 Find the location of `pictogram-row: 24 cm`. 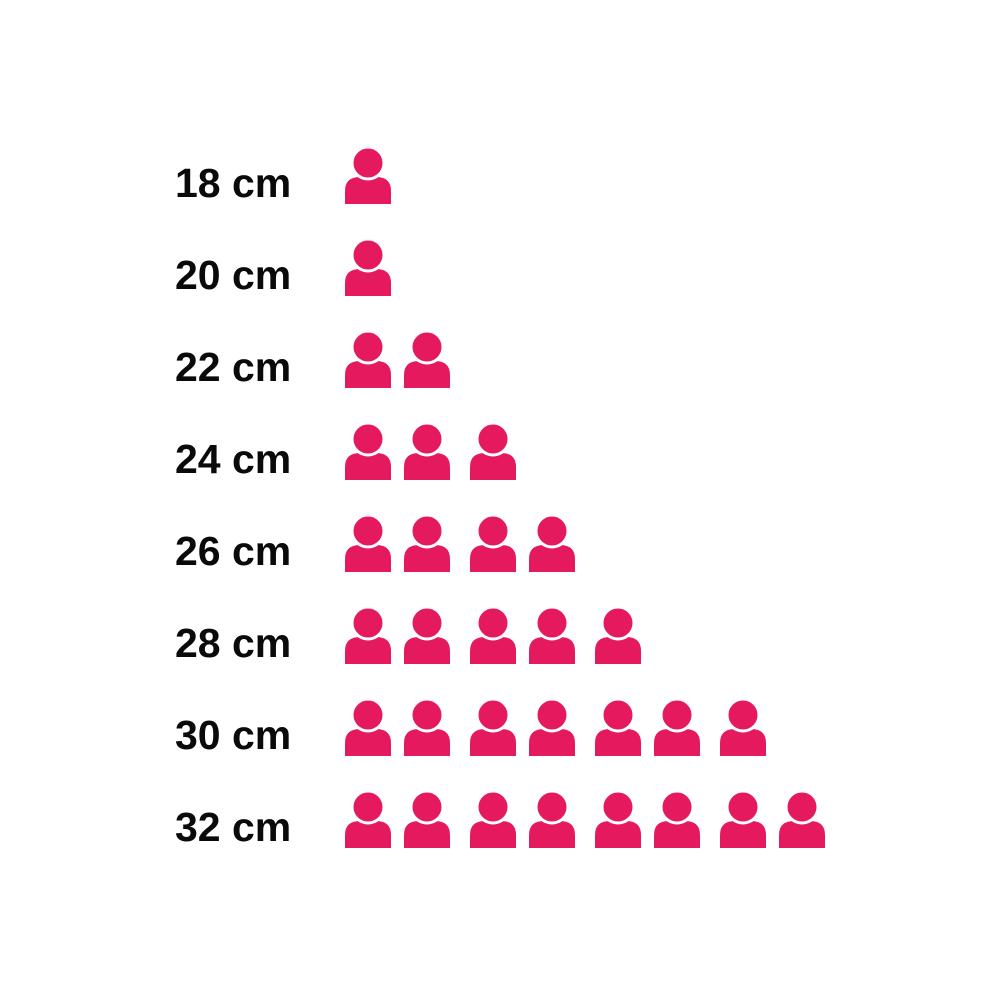

pictogram-row: 24 cm is located at coordinates (501, 451).